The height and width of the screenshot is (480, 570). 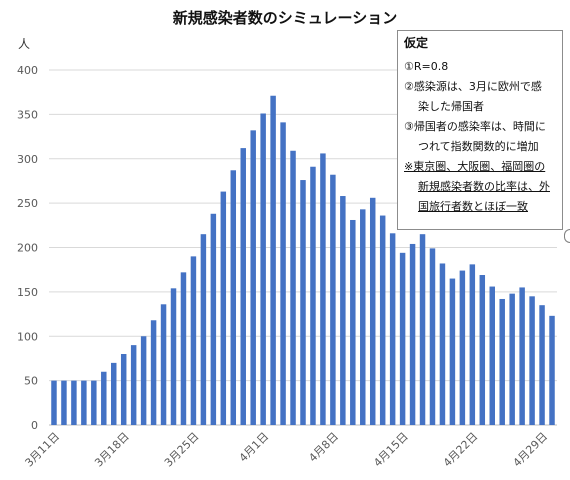 What do you see at coordinates (416, 43) in the screenshot?
I see `assumption-title: 仮定` at bounding box center [416, 43].